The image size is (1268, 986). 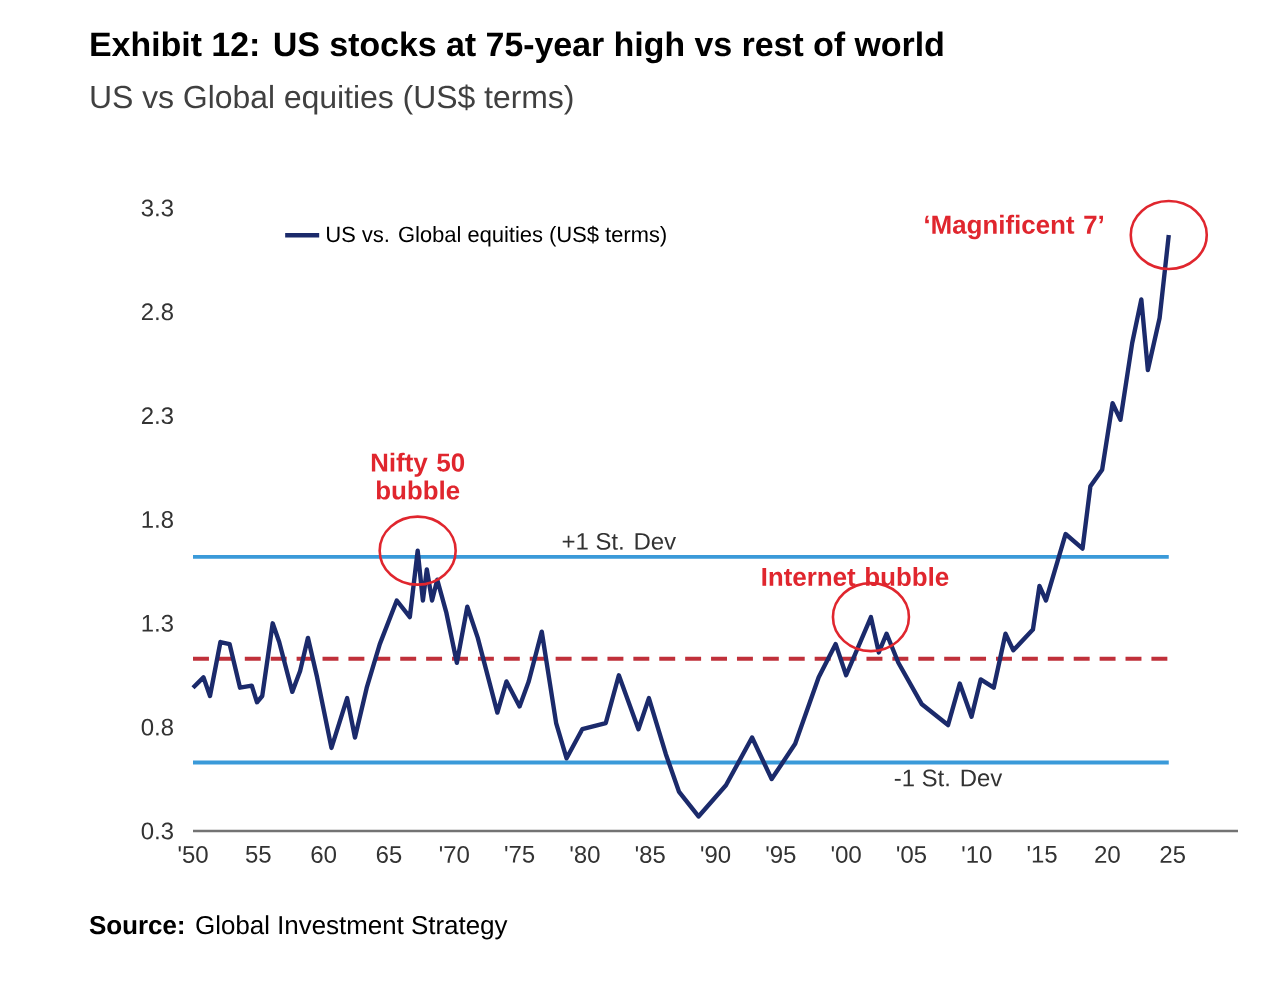 I want to click on x-tick-label: '05, so click(x=911, y=854).